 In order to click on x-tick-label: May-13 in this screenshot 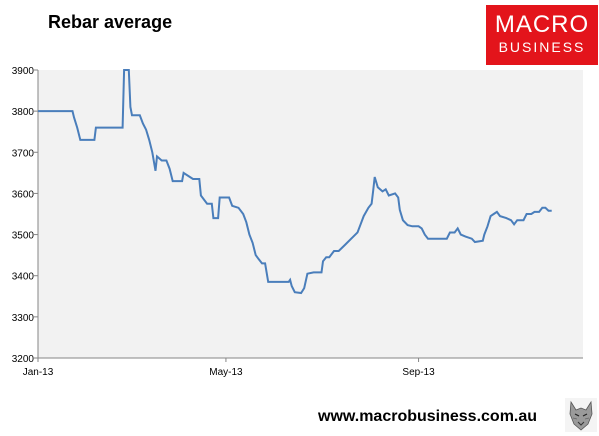, I will do `click(226, 372)`.